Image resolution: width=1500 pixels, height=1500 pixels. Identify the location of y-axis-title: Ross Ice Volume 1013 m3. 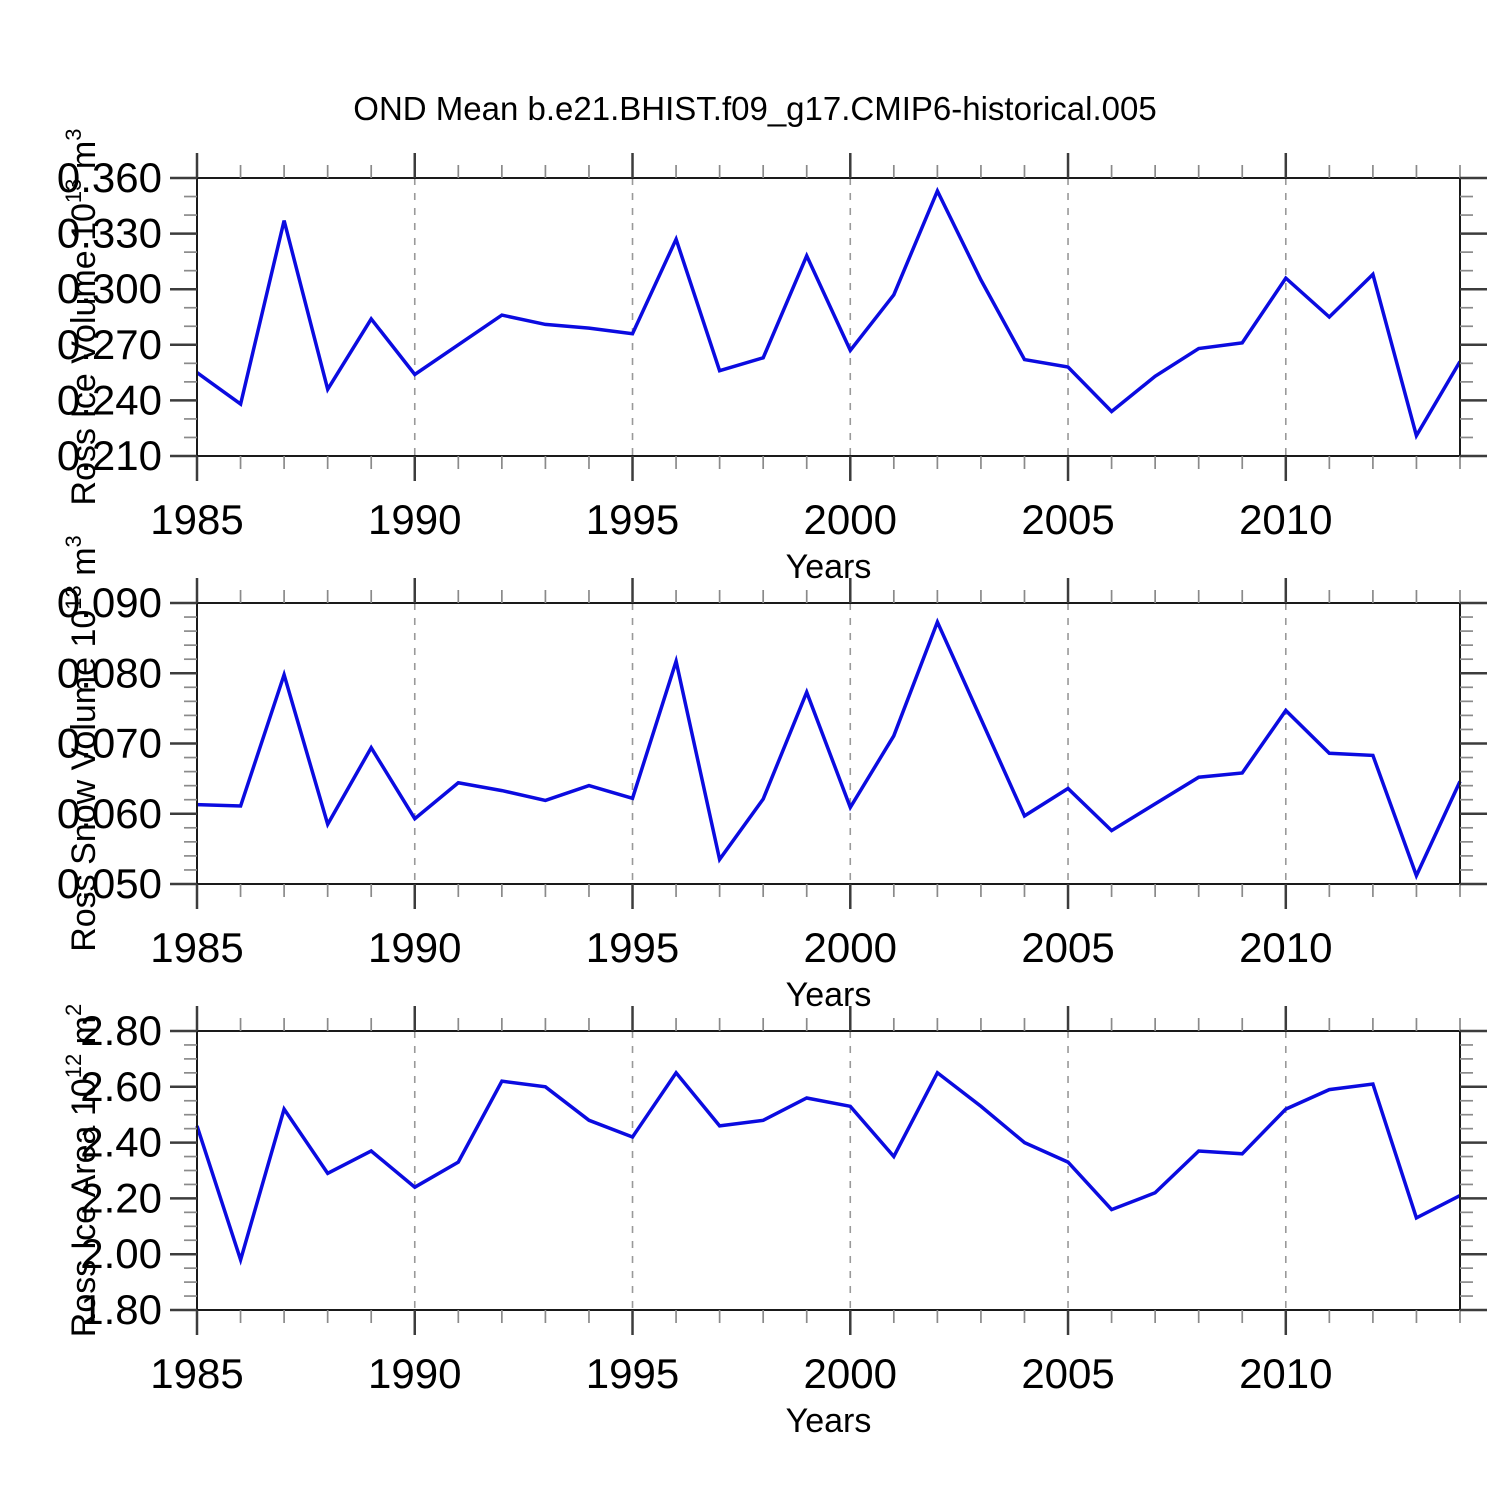
(82, 317).